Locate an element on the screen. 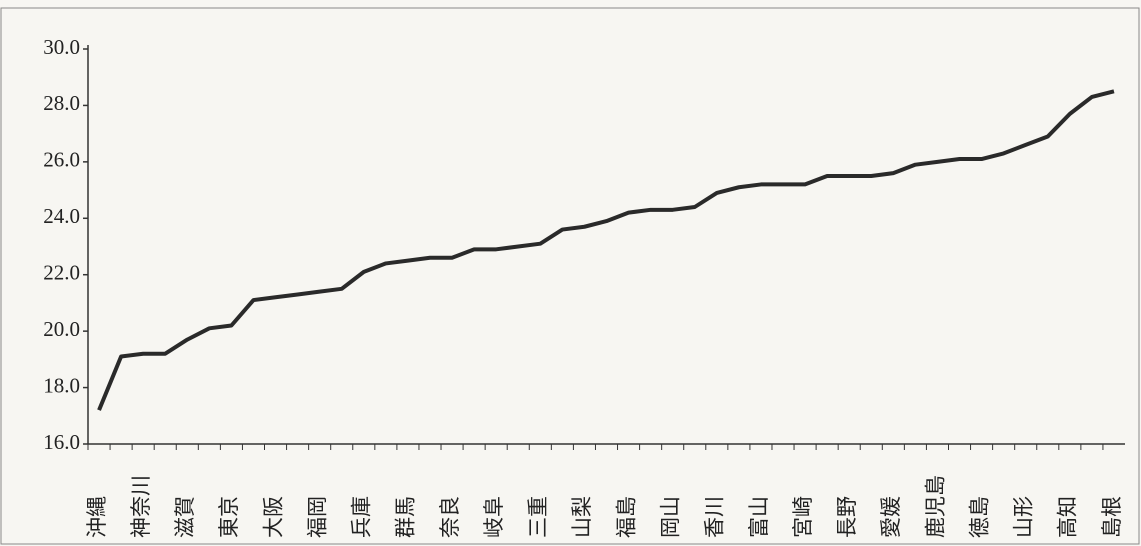 This screenshot has width=1141, height=546. x-tick-label: 福島 is located at coordinates (626, 517).